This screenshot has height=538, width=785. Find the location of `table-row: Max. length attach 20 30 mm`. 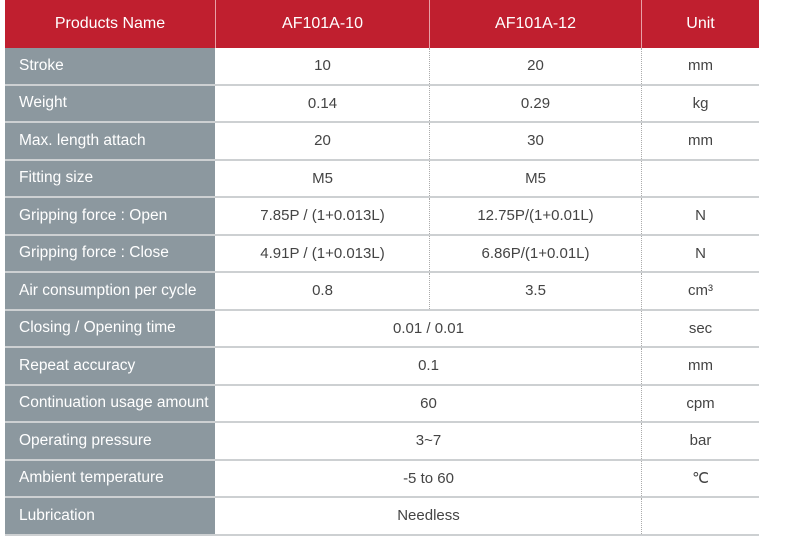

table-row: Max. length attach 20 30 mm is located at coordinates (382, 142).